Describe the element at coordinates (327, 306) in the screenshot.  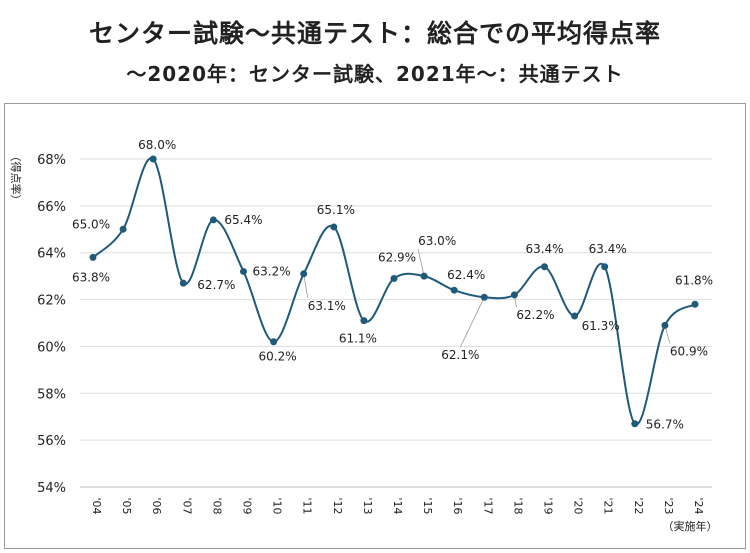
I see `data-label: 63.1%` at that location.